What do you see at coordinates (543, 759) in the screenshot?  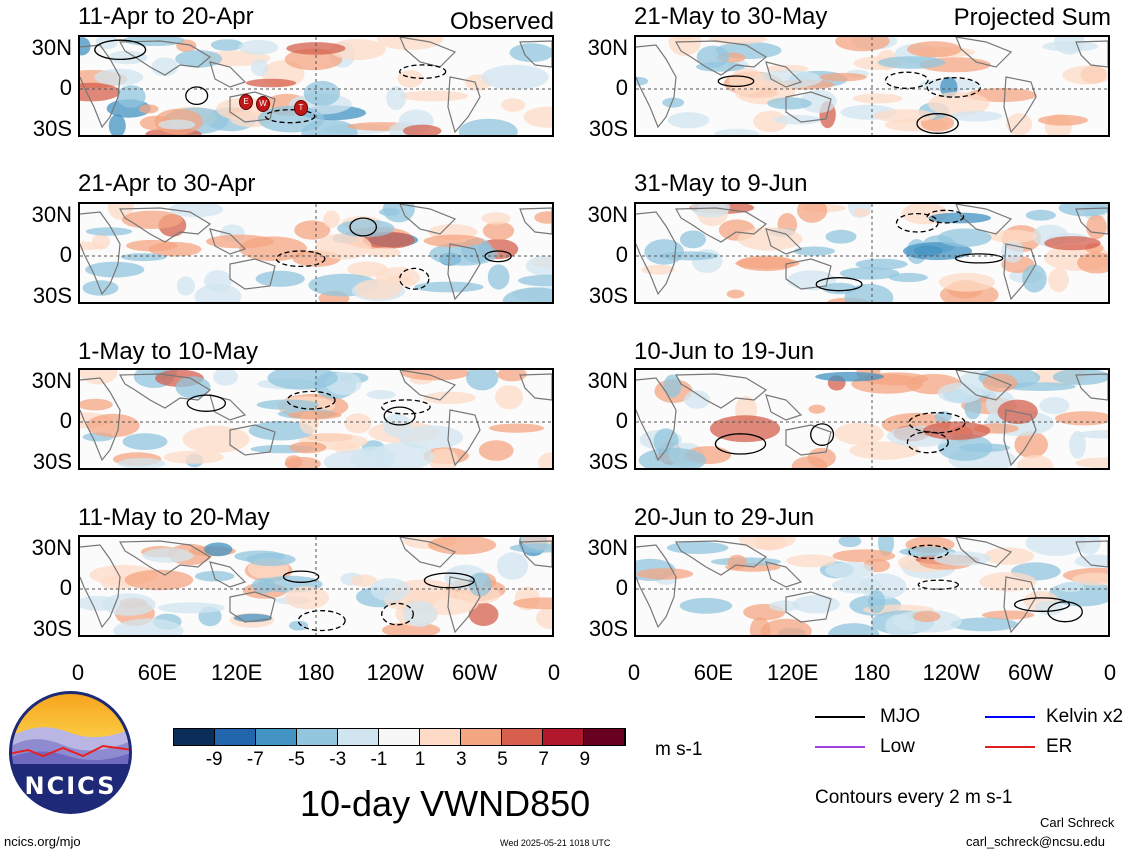 I see `colorbar-tick-label: 7` at bounding box center [543, 759].